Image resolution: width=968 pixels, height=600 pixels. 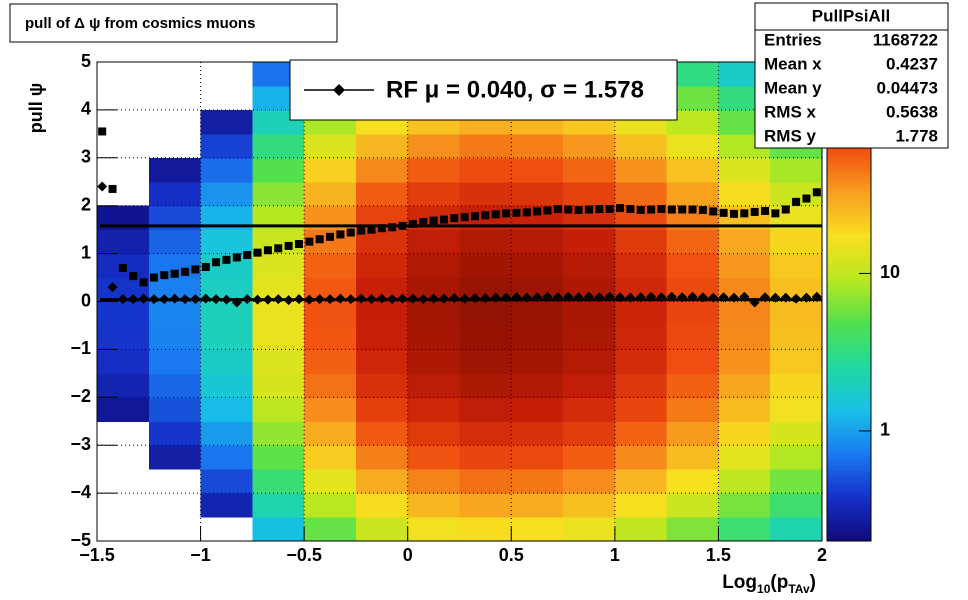 I want to click on x-tick-label: −0.5, so click(x=304, y=555).